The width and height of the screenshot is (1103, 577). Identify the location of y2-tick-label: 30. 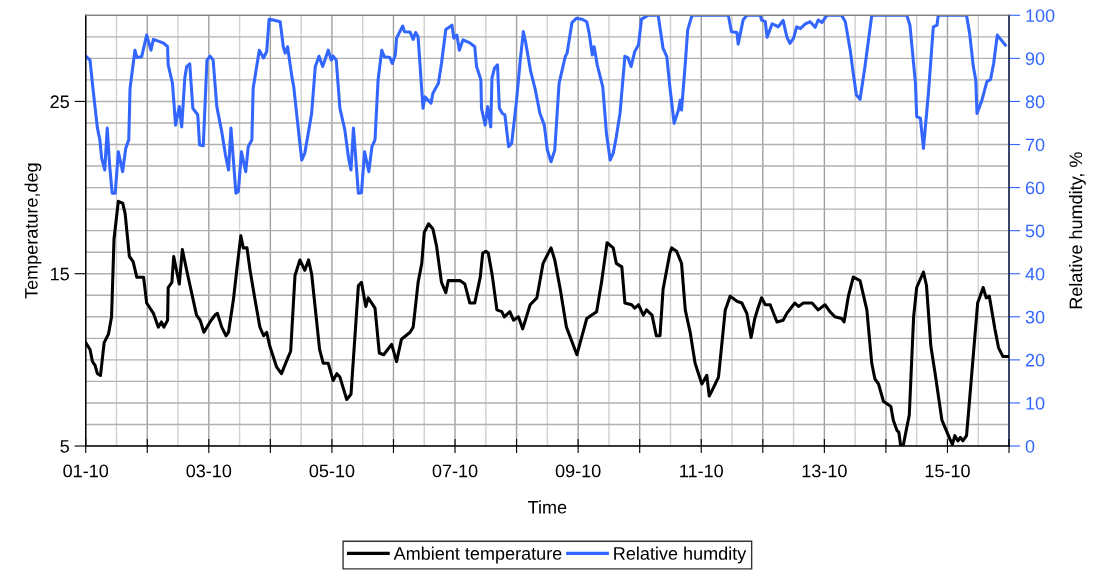
(1035, 317).